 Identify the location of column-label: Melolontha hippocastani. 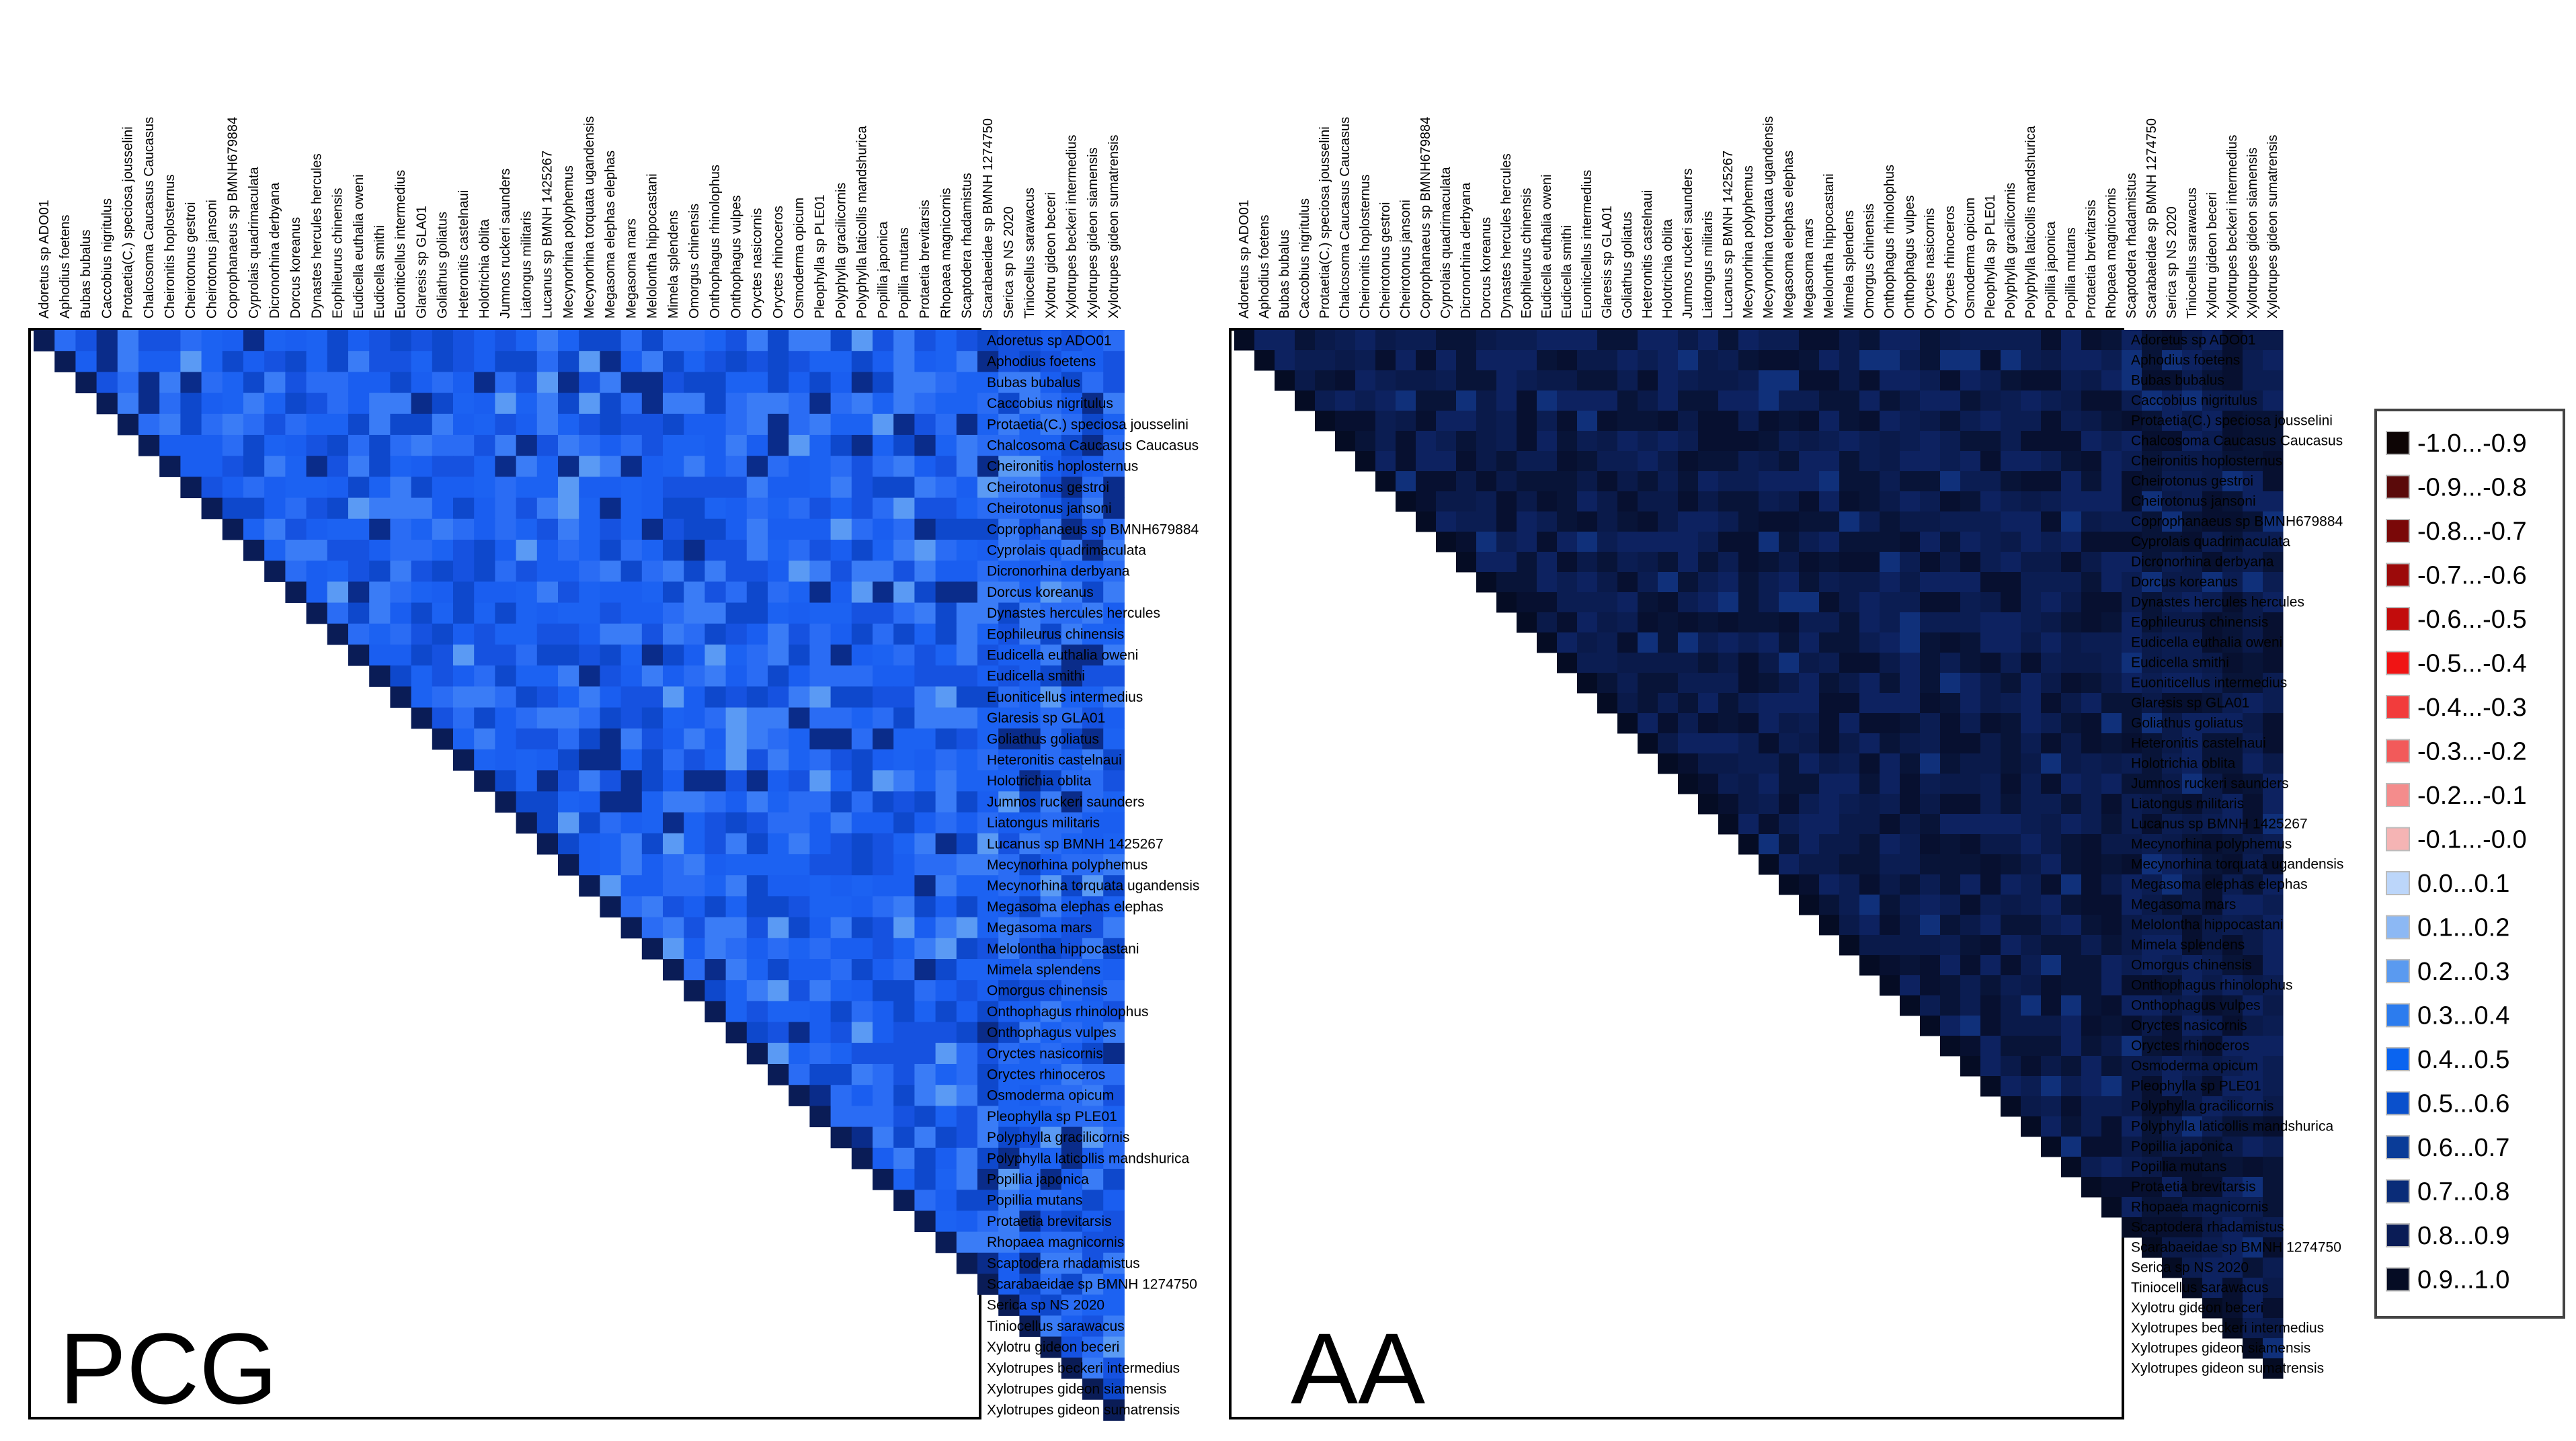
(652, 246).